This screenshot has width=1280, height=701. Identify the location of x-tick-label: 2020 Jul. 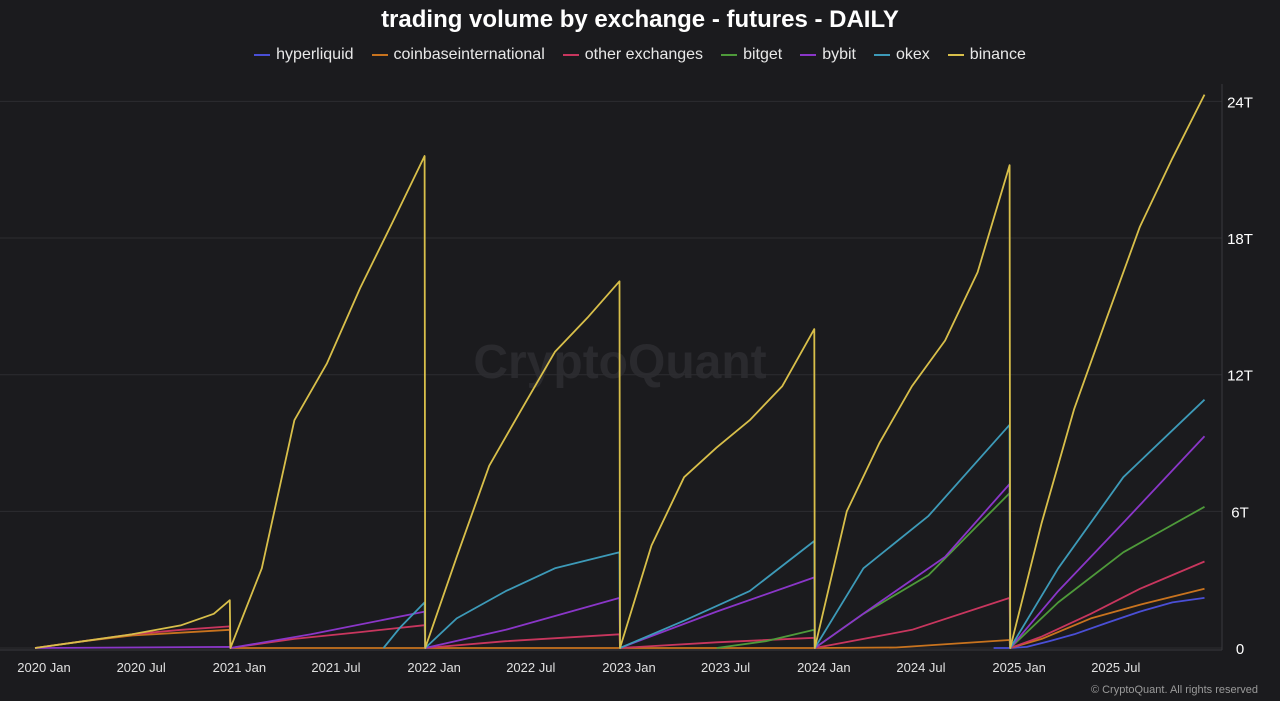
(141, 667).